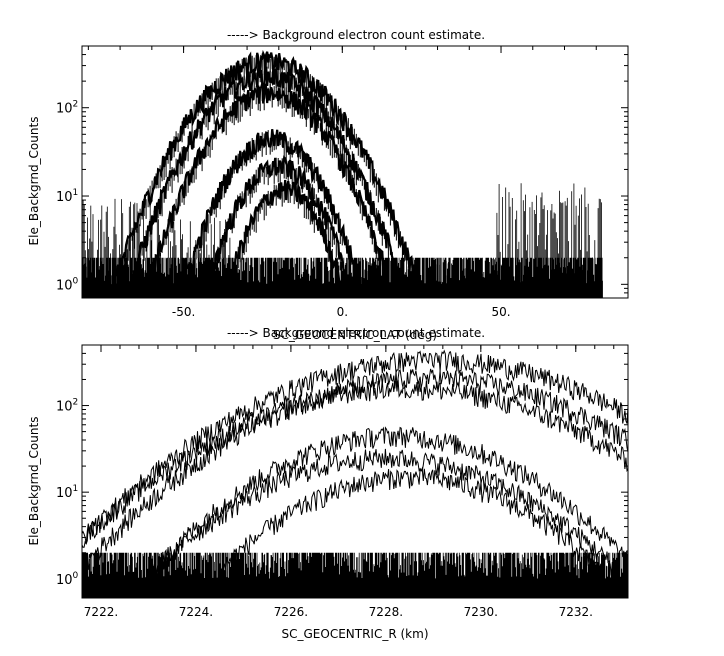 The width and height of the screenshot is (724, 656). What do you see at coordinates (500, 312) in the screenshot?
I see `x-tick-label: 50.` at bounding box center [500, 312].